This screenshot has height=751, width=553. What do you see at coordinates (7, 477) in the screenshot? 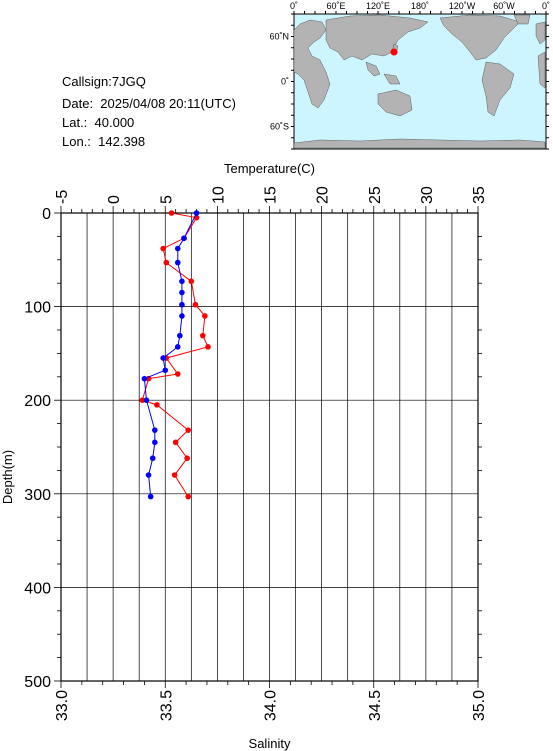
I see `depth-axis-title: Depth(m)` at bounding box center [7, 477].